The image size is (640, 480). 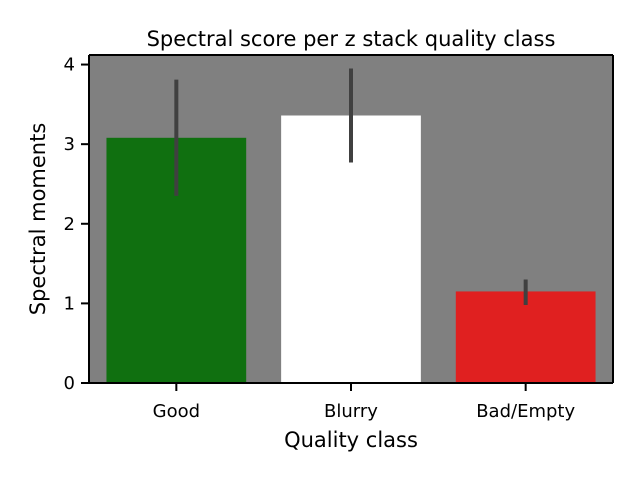 What do you see at coordinates (525, 337) in the screenshot?
I see `bar-bad-empty` at bounding box center [525, 337].